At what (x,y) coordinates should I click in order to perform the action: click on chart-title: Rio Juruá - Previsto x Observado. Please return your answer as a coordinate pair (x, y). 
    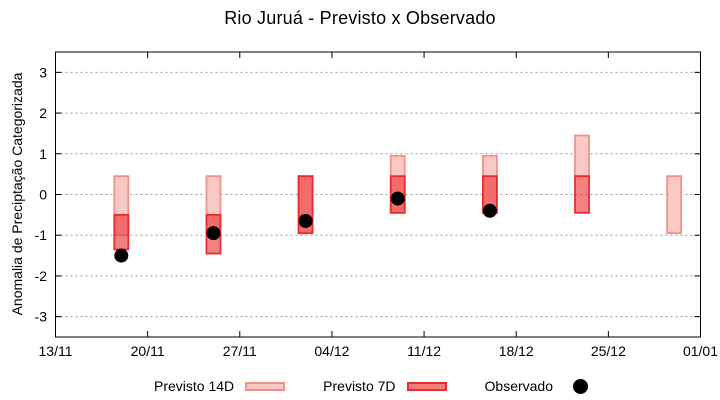
    Looking at the image, I should click on (360, 18).